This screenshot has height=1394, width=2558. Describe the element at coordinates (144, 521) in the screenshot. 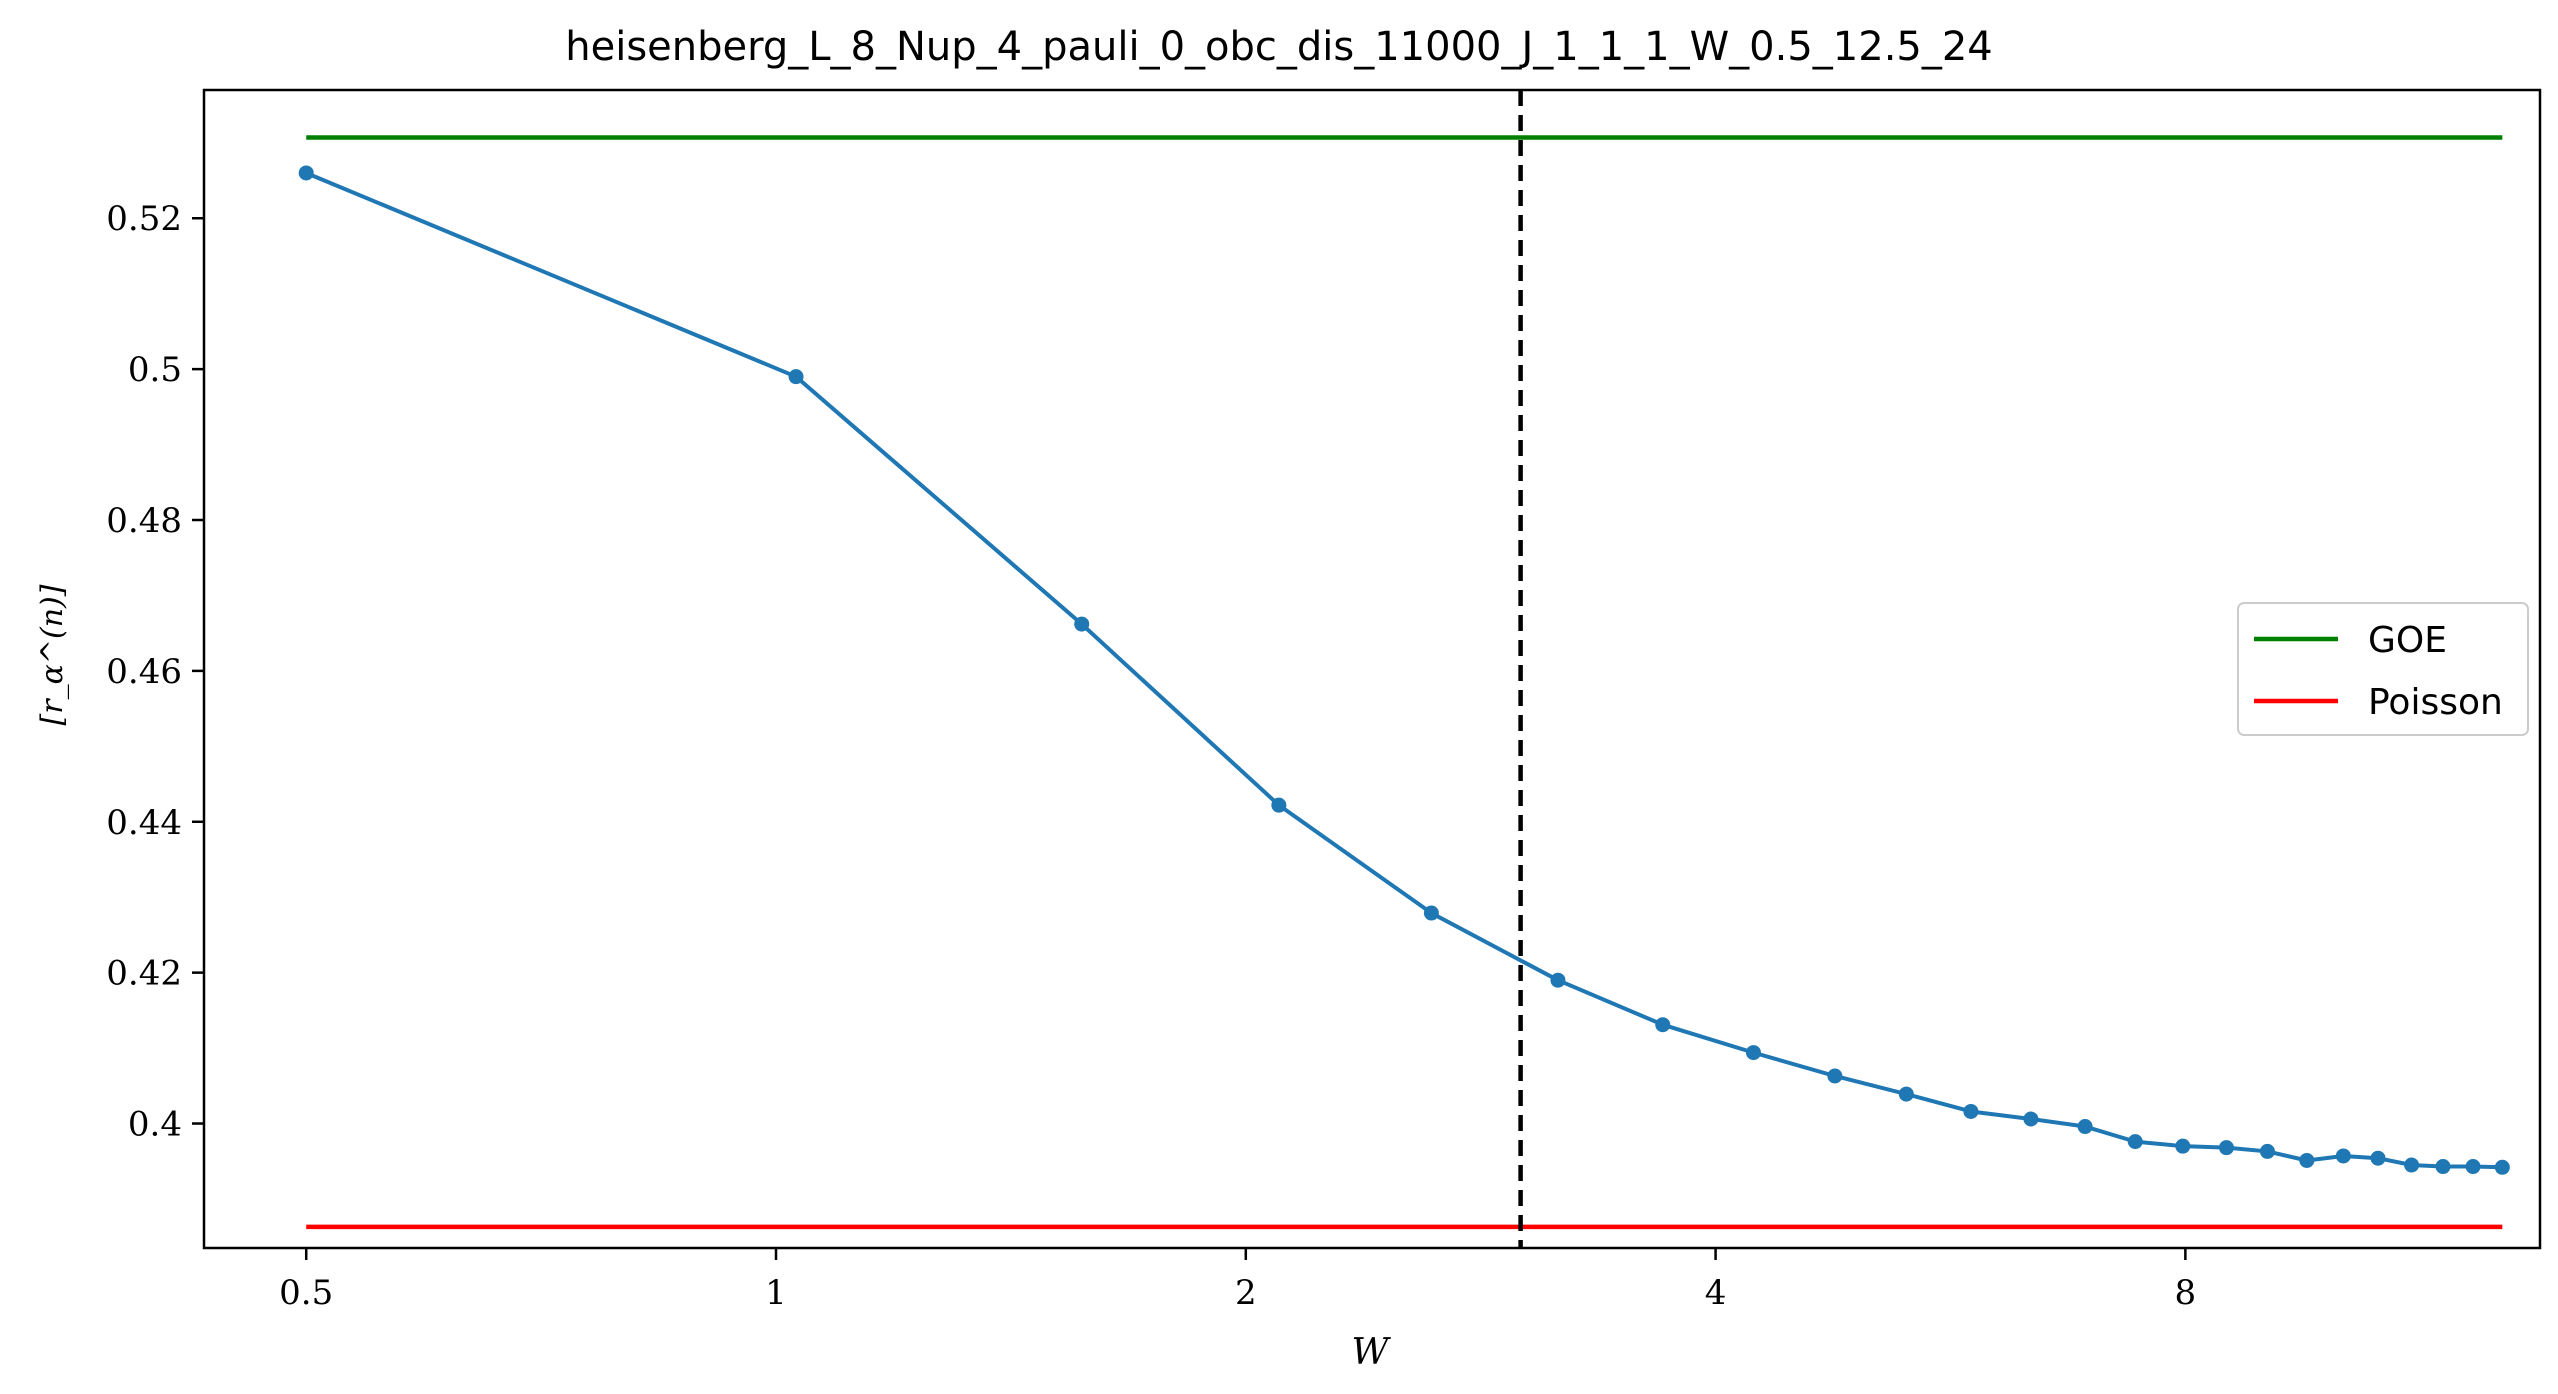

I see `y-tick-label: 0.48` at that location.